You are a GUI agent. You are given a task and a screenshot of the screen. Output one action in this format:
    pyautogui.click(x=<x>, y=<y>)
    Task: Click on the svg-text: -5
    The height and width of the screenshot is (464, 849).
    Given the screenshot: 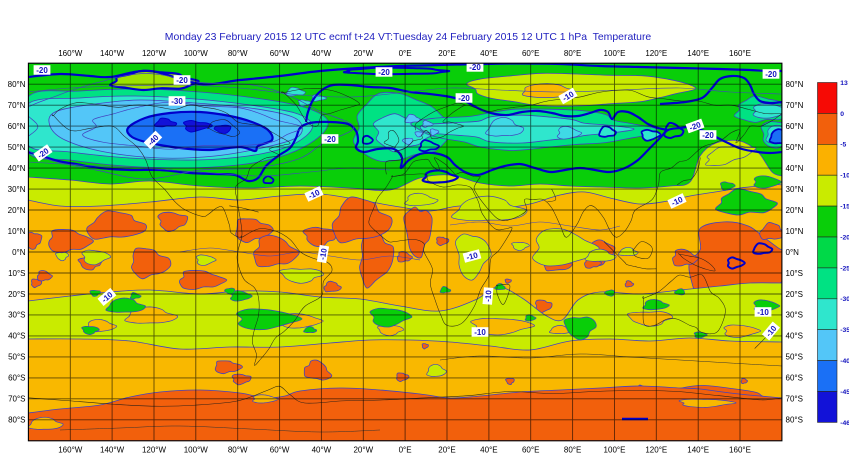 What is the action you would take?
    pyautogui.click(x=843, y=145)
    